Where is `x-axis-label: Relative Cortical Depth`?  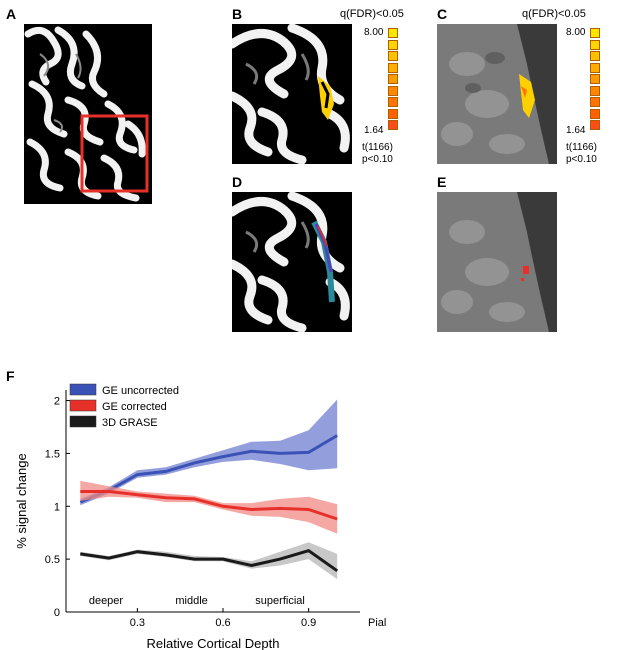 x-axis-label: Relative Cortical Depth is located at coordinates (213, 643).